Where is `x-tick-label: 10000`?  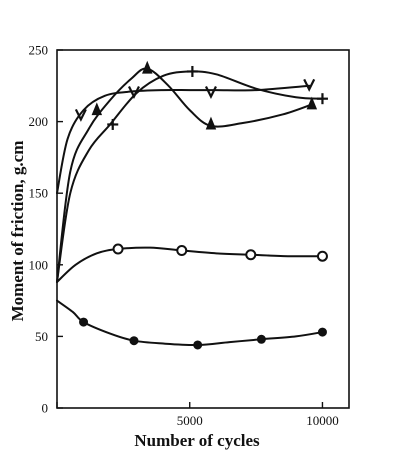
x-tick-label: 10000 is located at coordinates (322, 420).